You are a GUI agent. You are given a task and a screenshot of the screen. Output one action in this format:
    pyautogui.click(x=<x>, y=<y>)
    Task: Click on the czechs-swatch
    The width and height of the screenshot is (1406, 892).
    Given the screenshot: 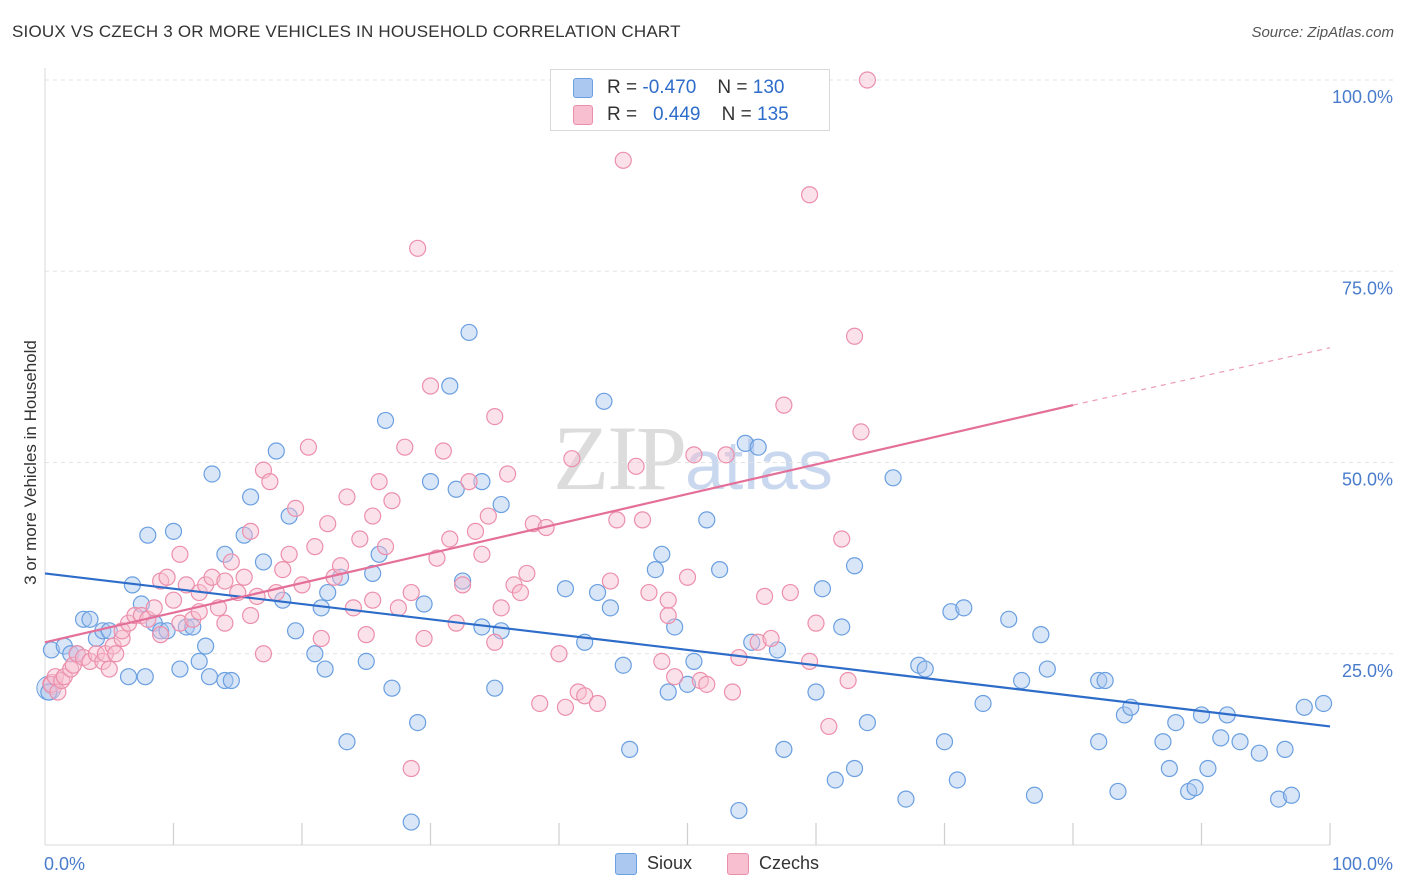 What is the action you would take?
    pyautogui.click(x=738, y=864)
    